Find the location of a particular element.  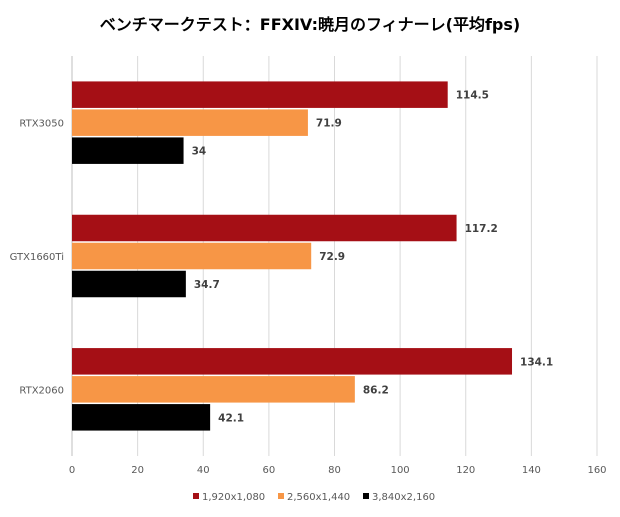

data-label: 72.9 is located at coordinates (332, 257).